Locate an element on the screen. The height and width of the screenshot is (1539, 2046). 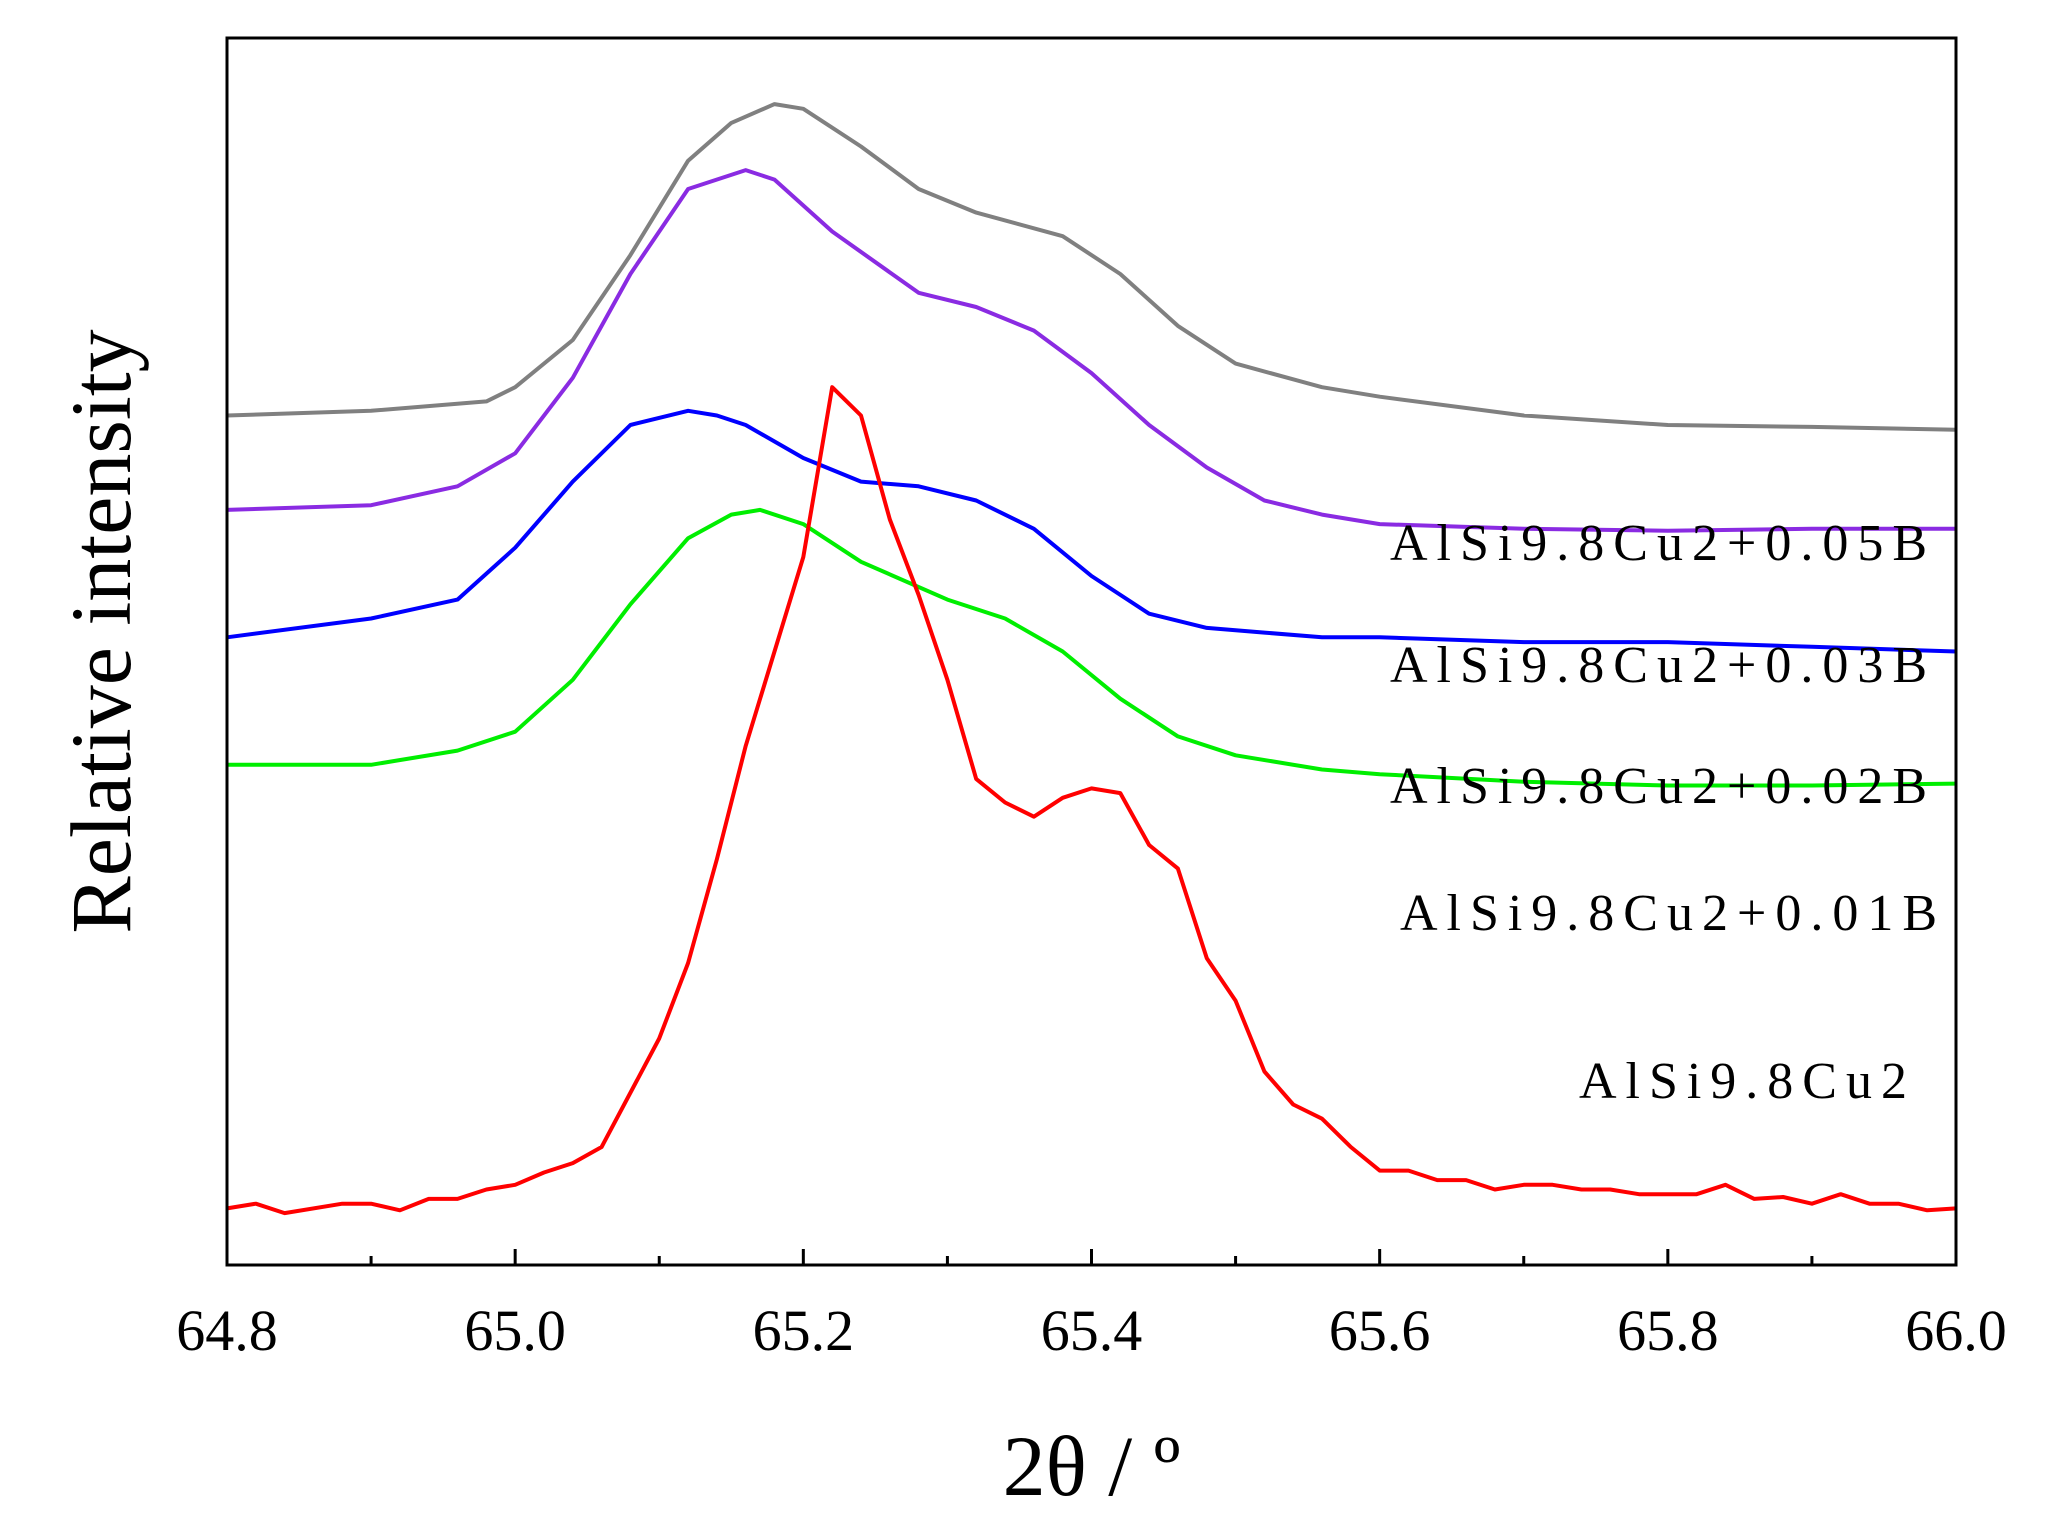
x-tick-label: 65.2 is located at coordinates (804, 1330).